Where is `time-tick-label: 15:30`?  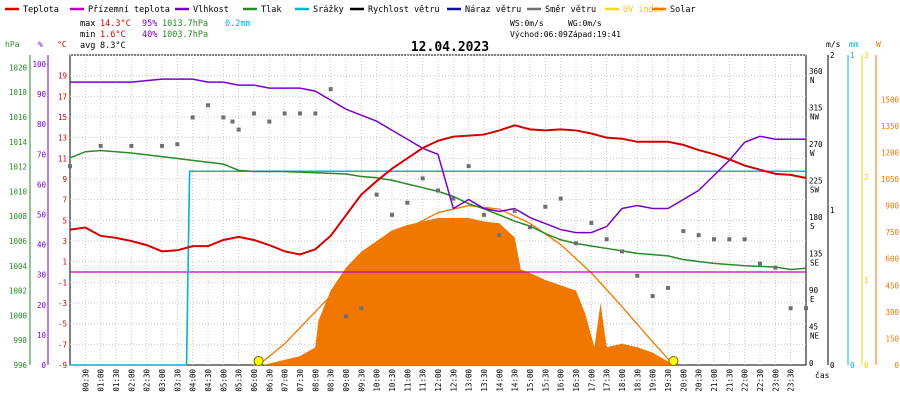
time-tick-label: 15:30 is located at coordinates (545, 380).